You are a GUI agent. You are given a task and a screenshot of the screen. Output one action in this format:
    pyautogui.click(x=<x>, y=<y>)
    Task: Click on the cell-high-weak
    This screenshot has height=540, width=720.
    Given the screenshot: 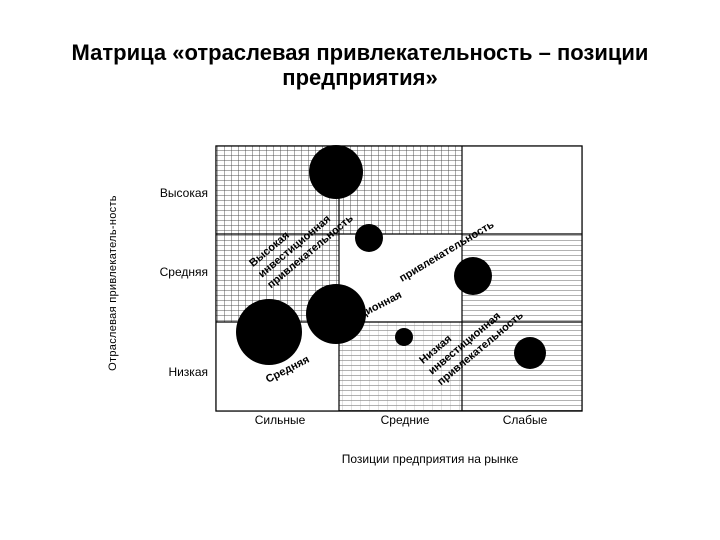 What is the action you would take?
    pyautogui.click(x=522, y=190)
    